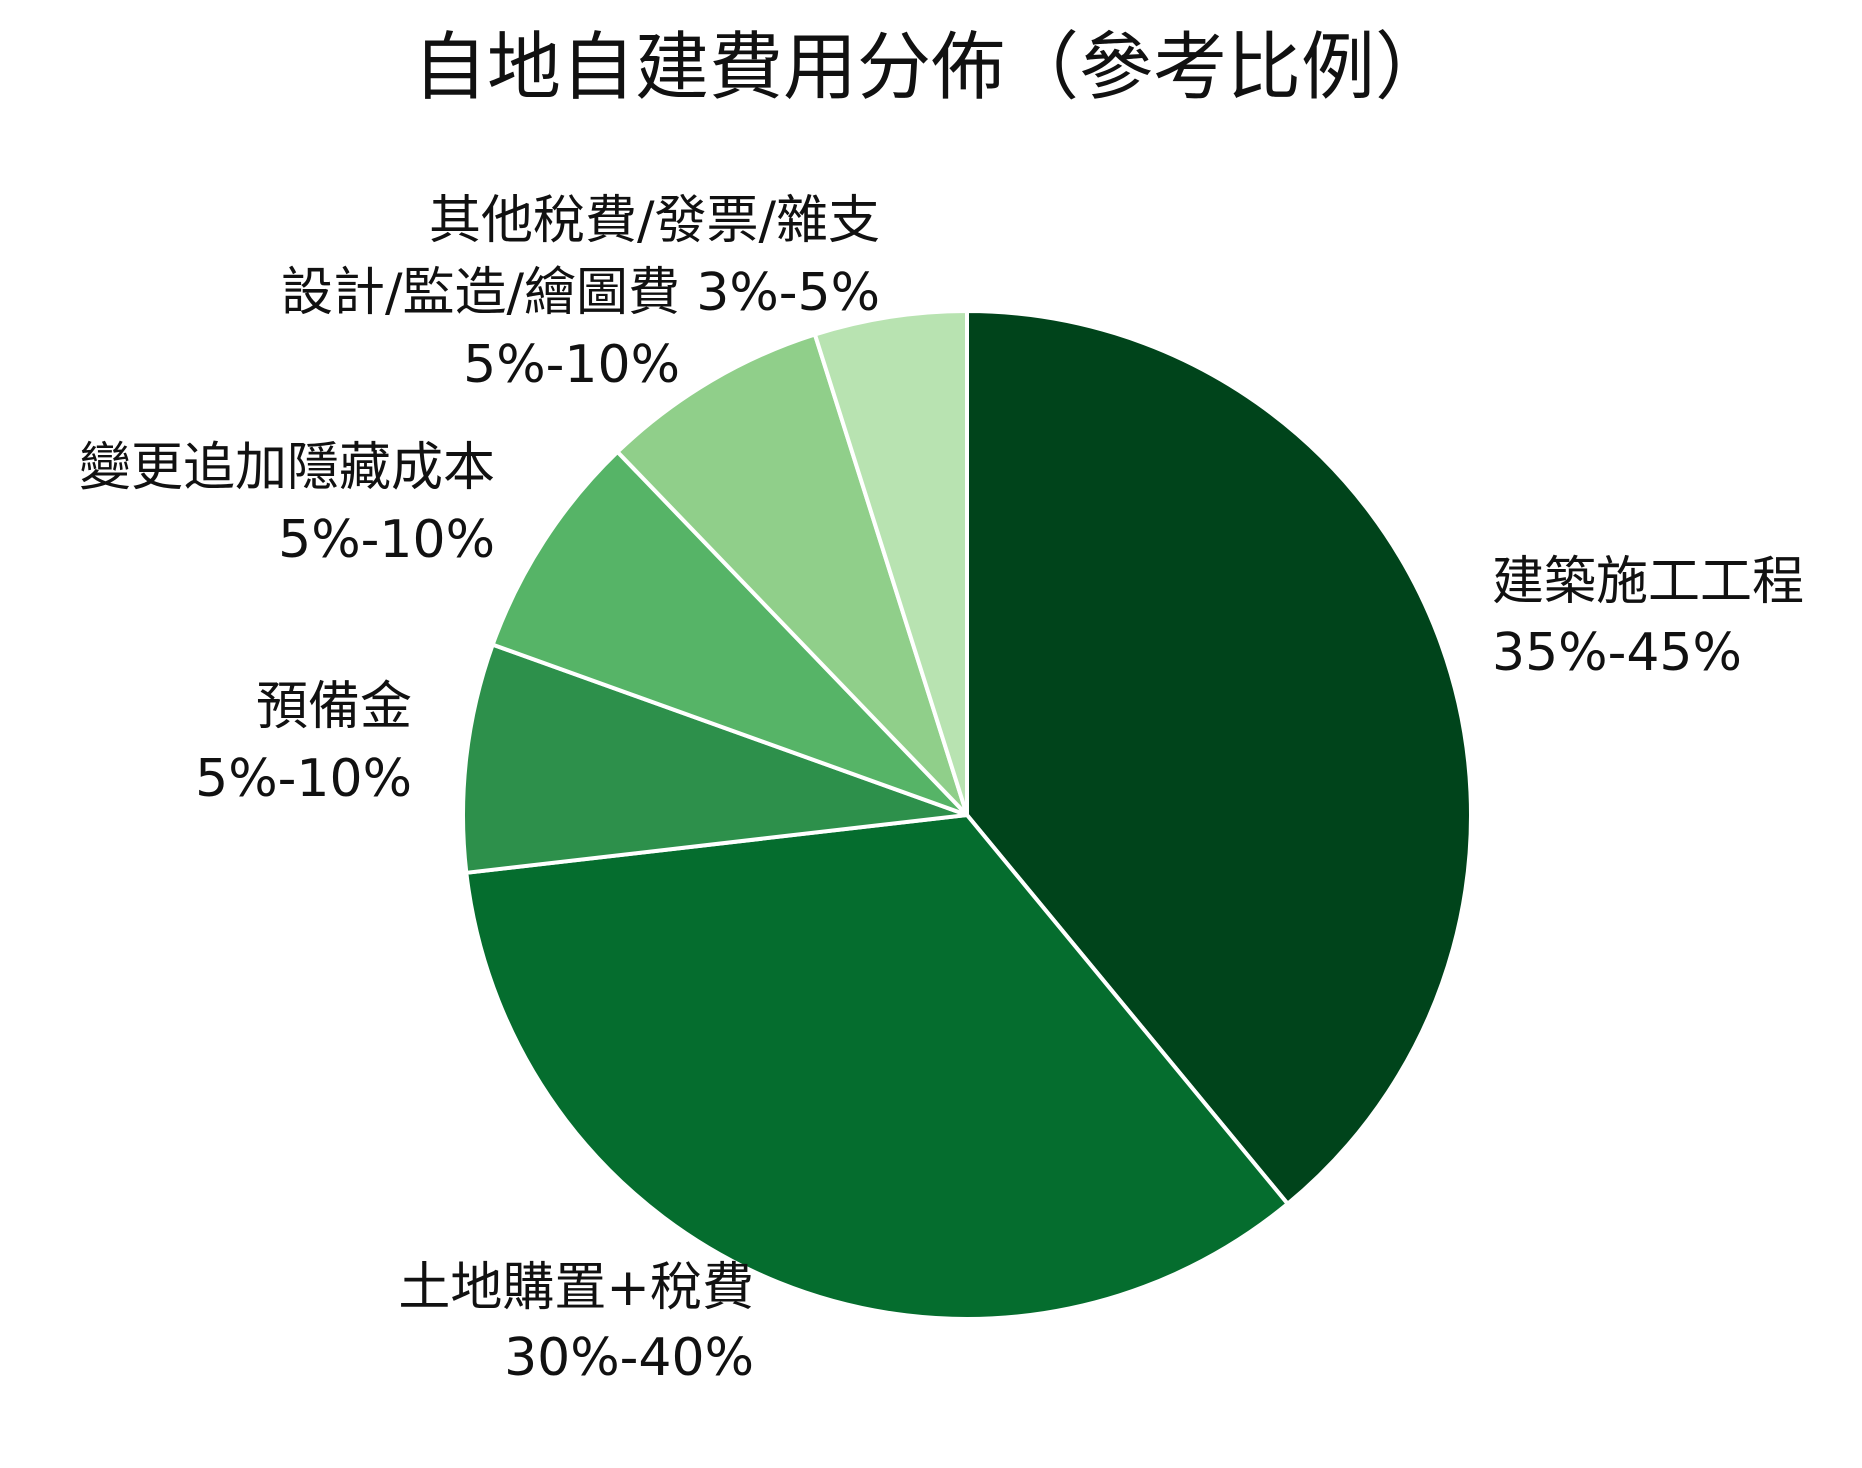 The width and height of the screenshot is (1862, 1468). What do you see at coordinates (480, 293) in the screenshot?
I see `slice-label: 設計/監造/繪圖費` at bounding box center [480, 293].